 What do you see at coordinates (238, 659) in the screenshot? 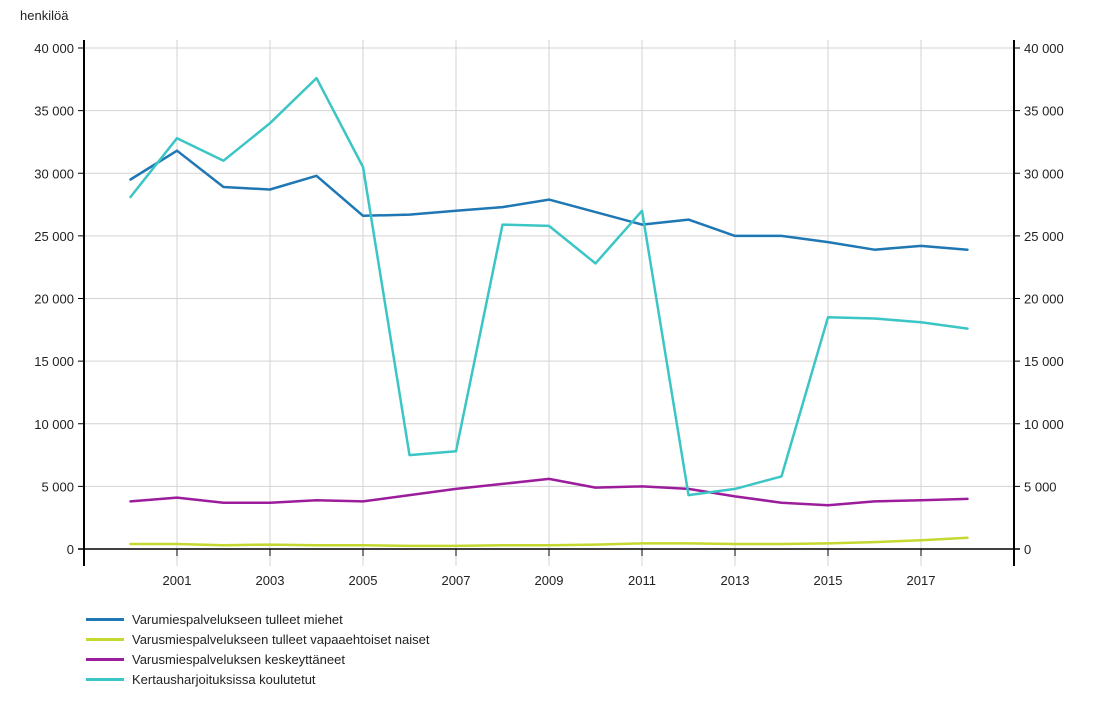
I see `legend-label: Varusmiespalveluksen keskeyttäneet` at bounding box center [238, 659].